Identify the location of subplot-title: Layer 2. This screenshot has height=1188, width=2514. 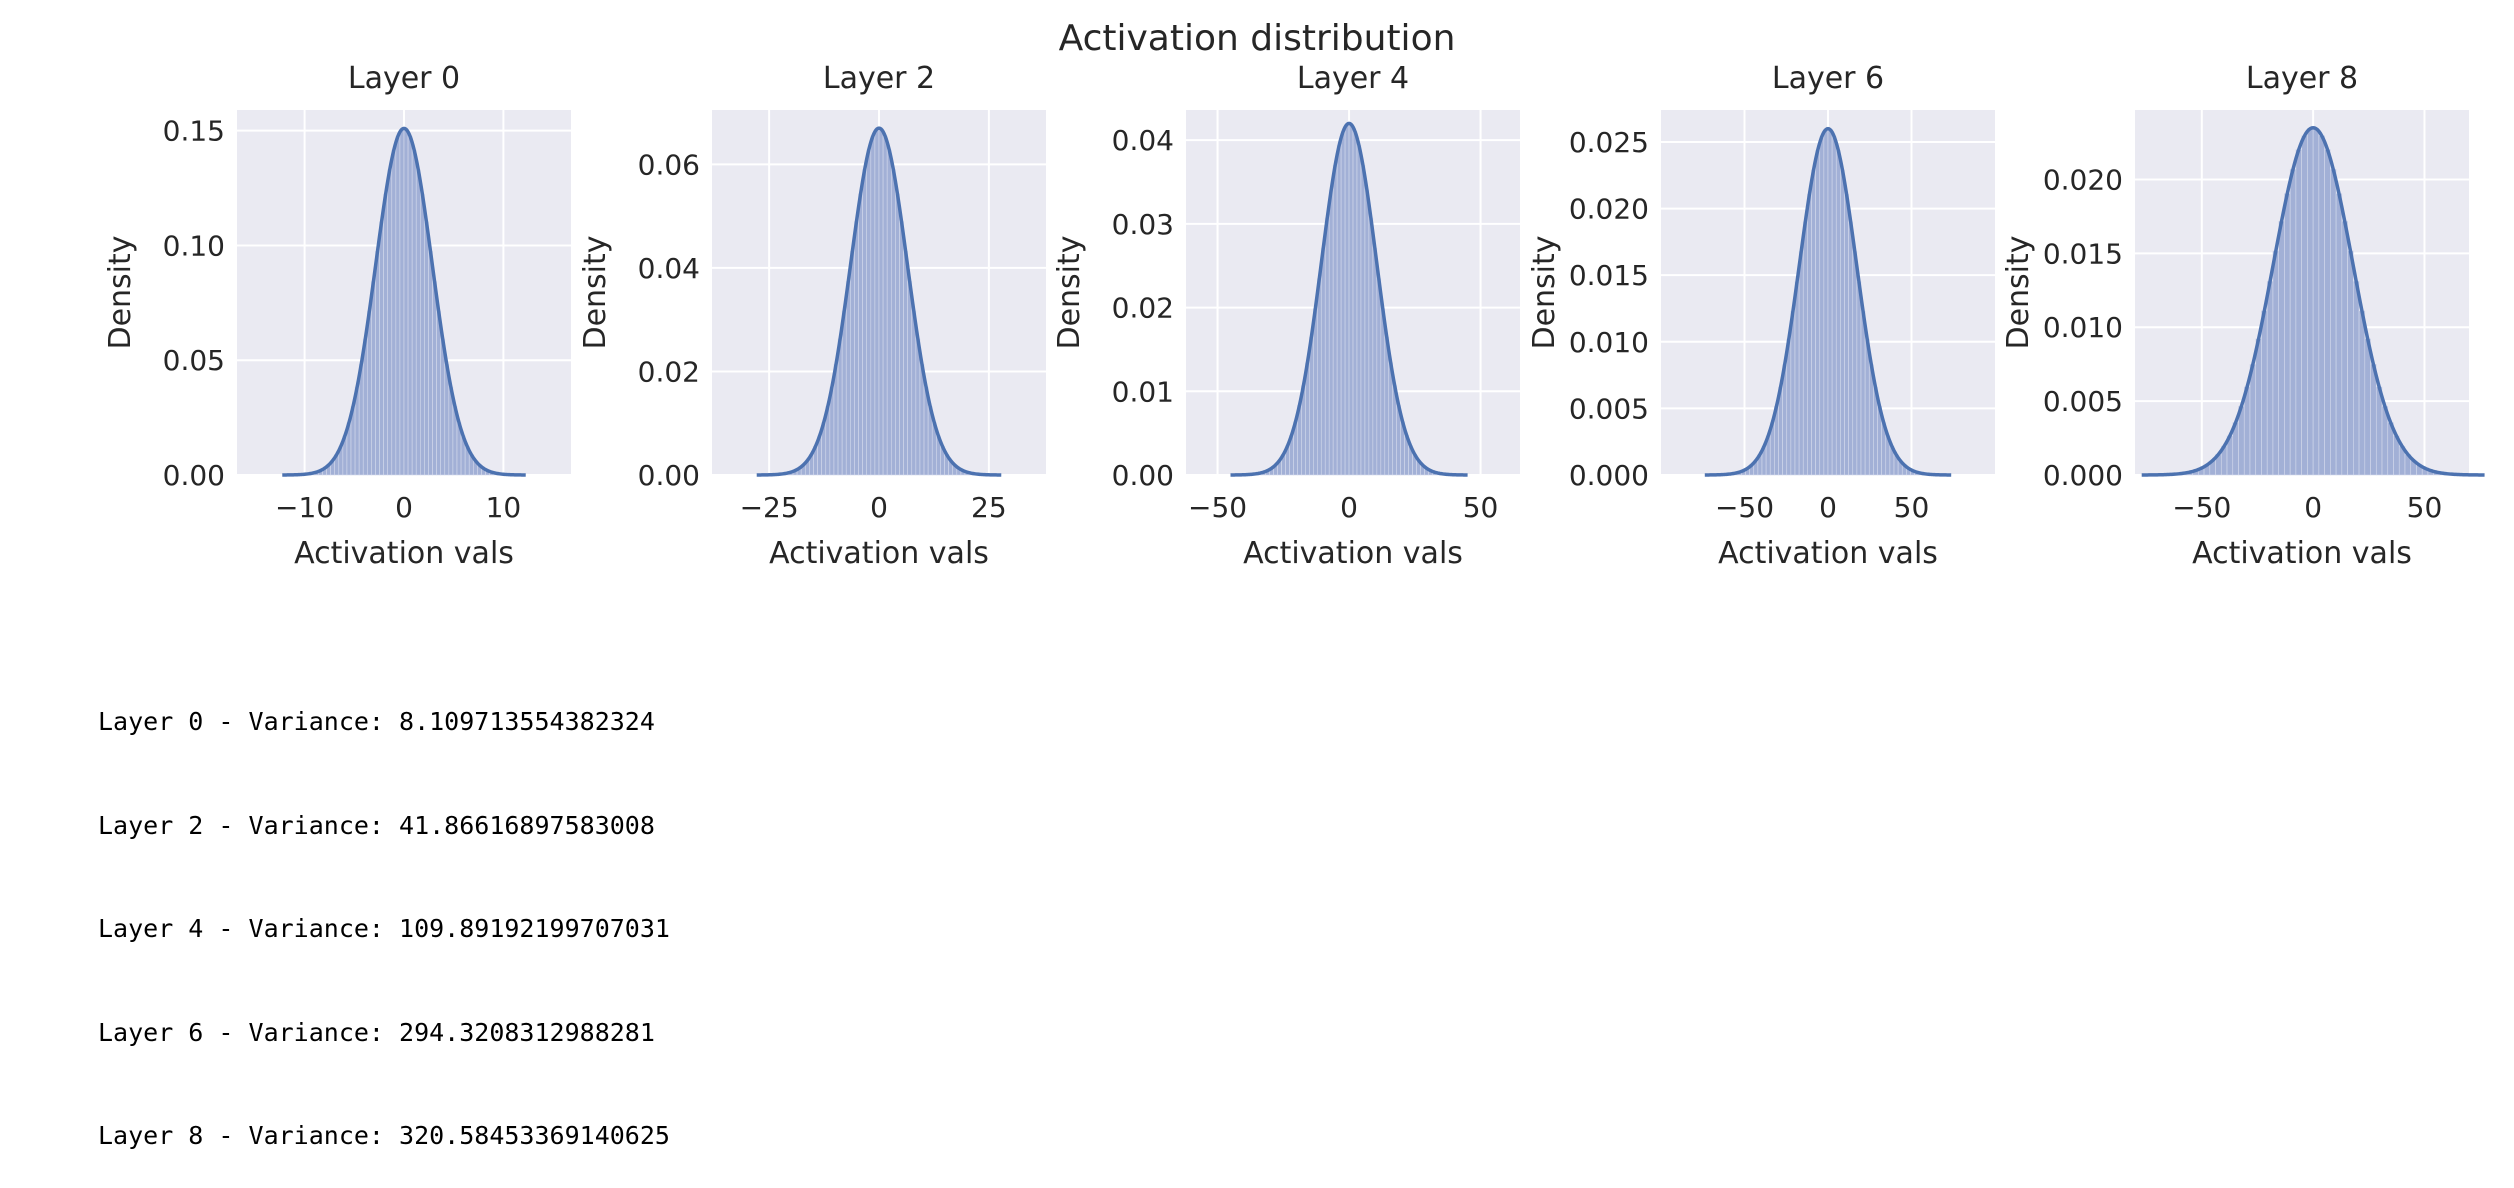
(879, 78).